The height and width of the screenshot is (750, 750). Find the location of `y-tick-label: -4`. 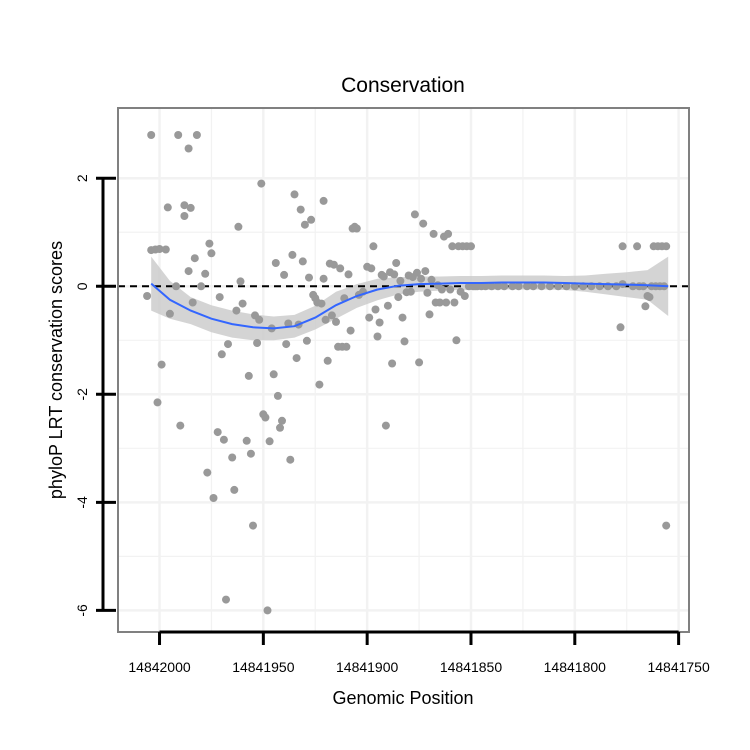

y-tick-label: -4 is located at coordinates (82, 502).